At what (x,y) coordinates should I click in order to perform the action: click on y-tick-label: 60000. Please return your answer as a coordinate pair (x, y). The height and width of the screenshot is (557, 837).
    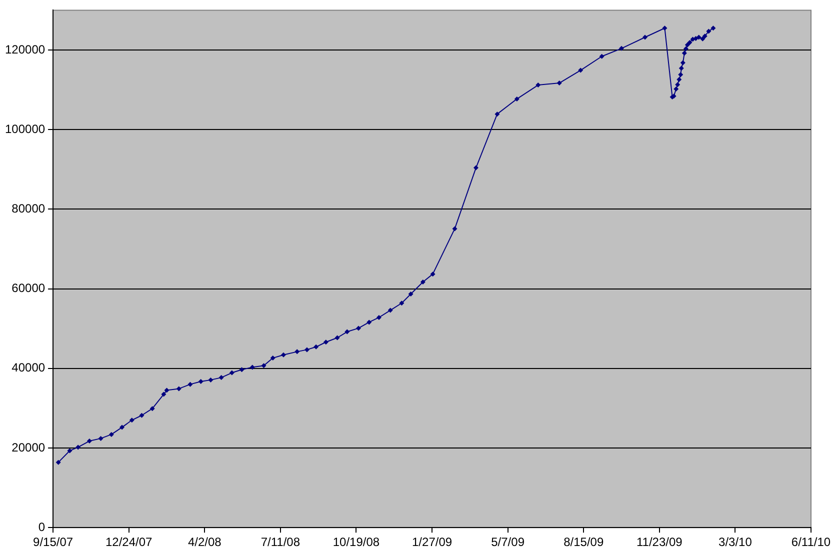
    Looking at the image, I should click on (29, 288).